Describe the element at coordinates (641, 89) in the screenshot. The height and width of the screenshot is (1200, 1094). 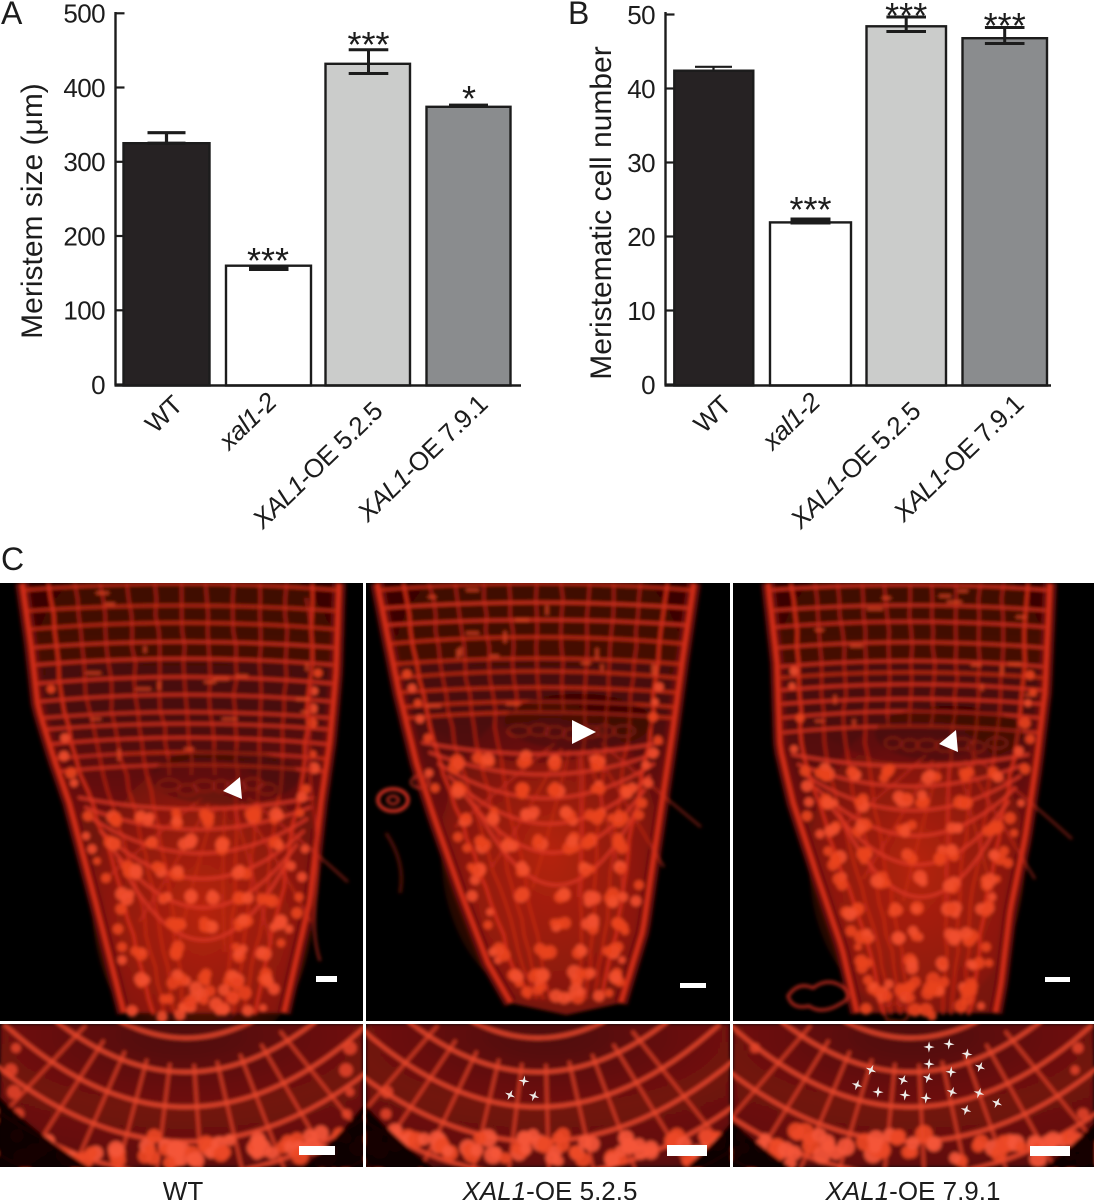
I see `svg-text: 40` at that location.